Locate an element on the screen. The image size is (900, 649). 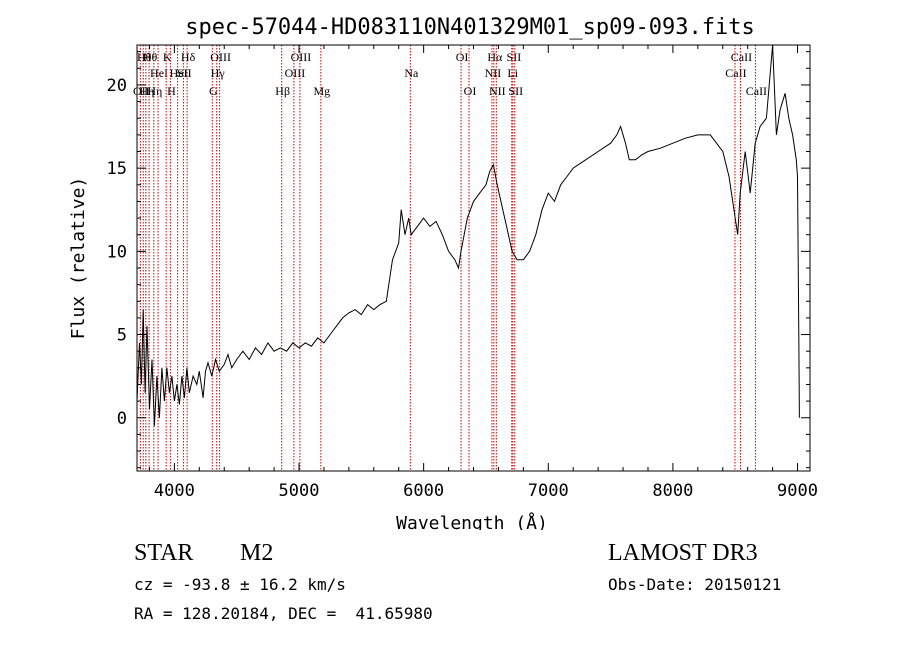
y-tick-label: 10 is located at coordinates (117, 252).